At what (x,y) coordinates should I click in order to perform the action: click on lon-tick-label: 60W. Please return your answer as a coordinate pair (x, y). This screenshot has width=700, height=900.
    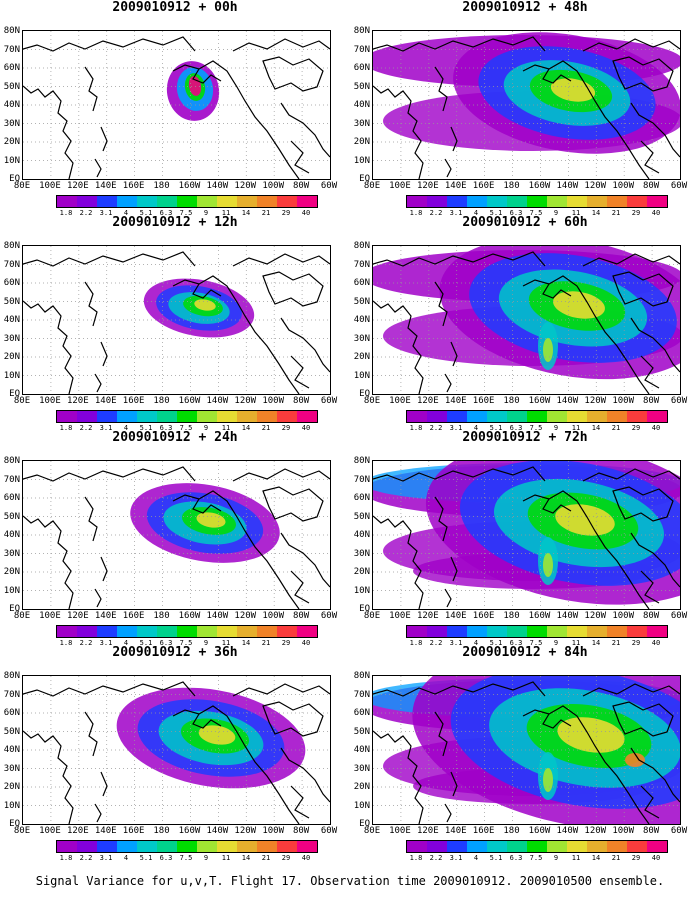
    Looking at the image, I should click on (679, 616).